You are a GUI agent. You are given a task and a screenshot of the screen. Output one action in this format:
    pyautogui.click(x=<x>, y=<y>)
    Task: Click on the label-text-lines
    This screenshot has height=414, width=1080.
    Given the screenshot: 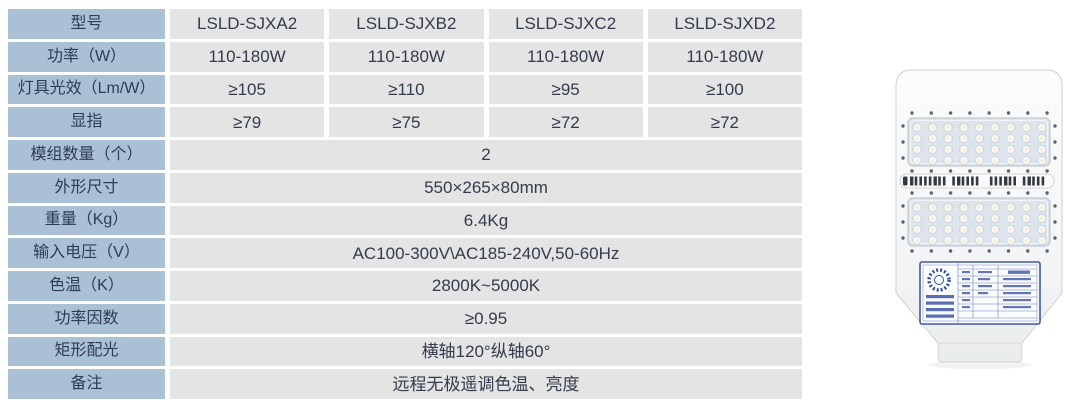 What is the action you would take?
    pyautogui.click(x=940, y=306)
    